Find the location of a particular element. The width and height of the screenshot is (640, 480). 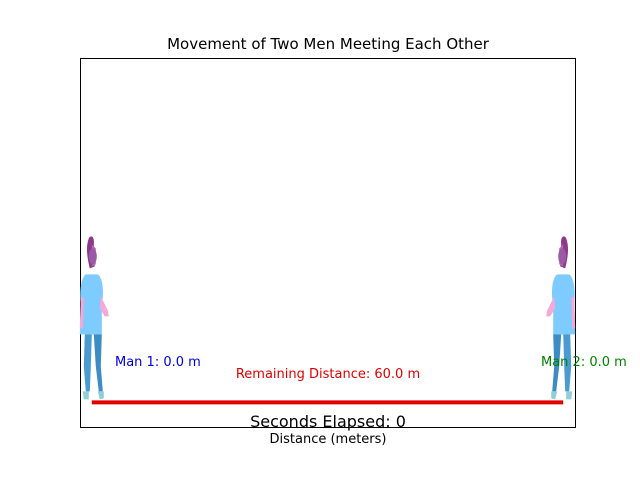

man-2-figure is located at coordinates (561, 318).